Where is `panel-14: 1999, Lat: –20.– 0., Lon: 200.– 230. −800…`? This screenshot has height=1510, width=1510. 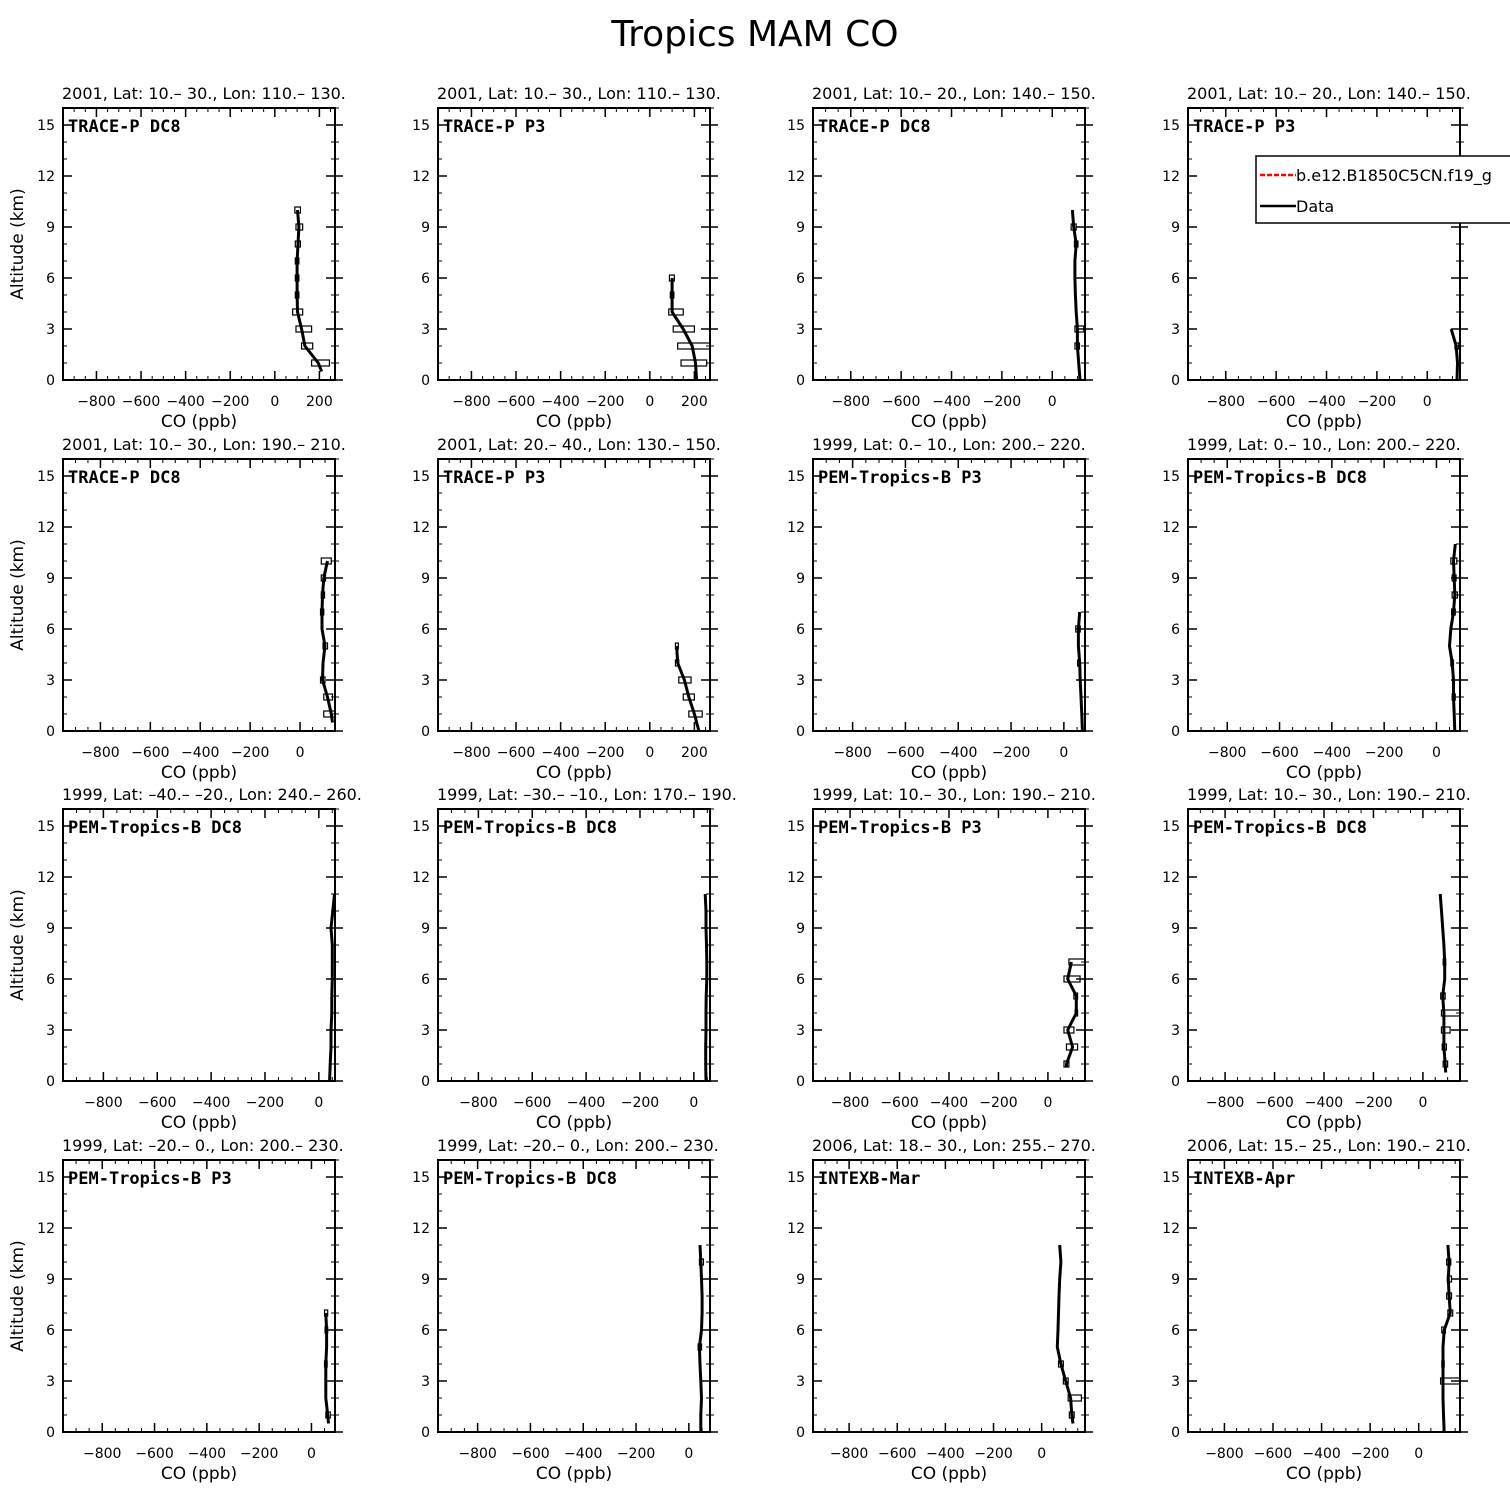 panel-14: 1999, Lat: –20.– 0., Lon: 200.– 230. −800… is located at coordinates (565, 1310).